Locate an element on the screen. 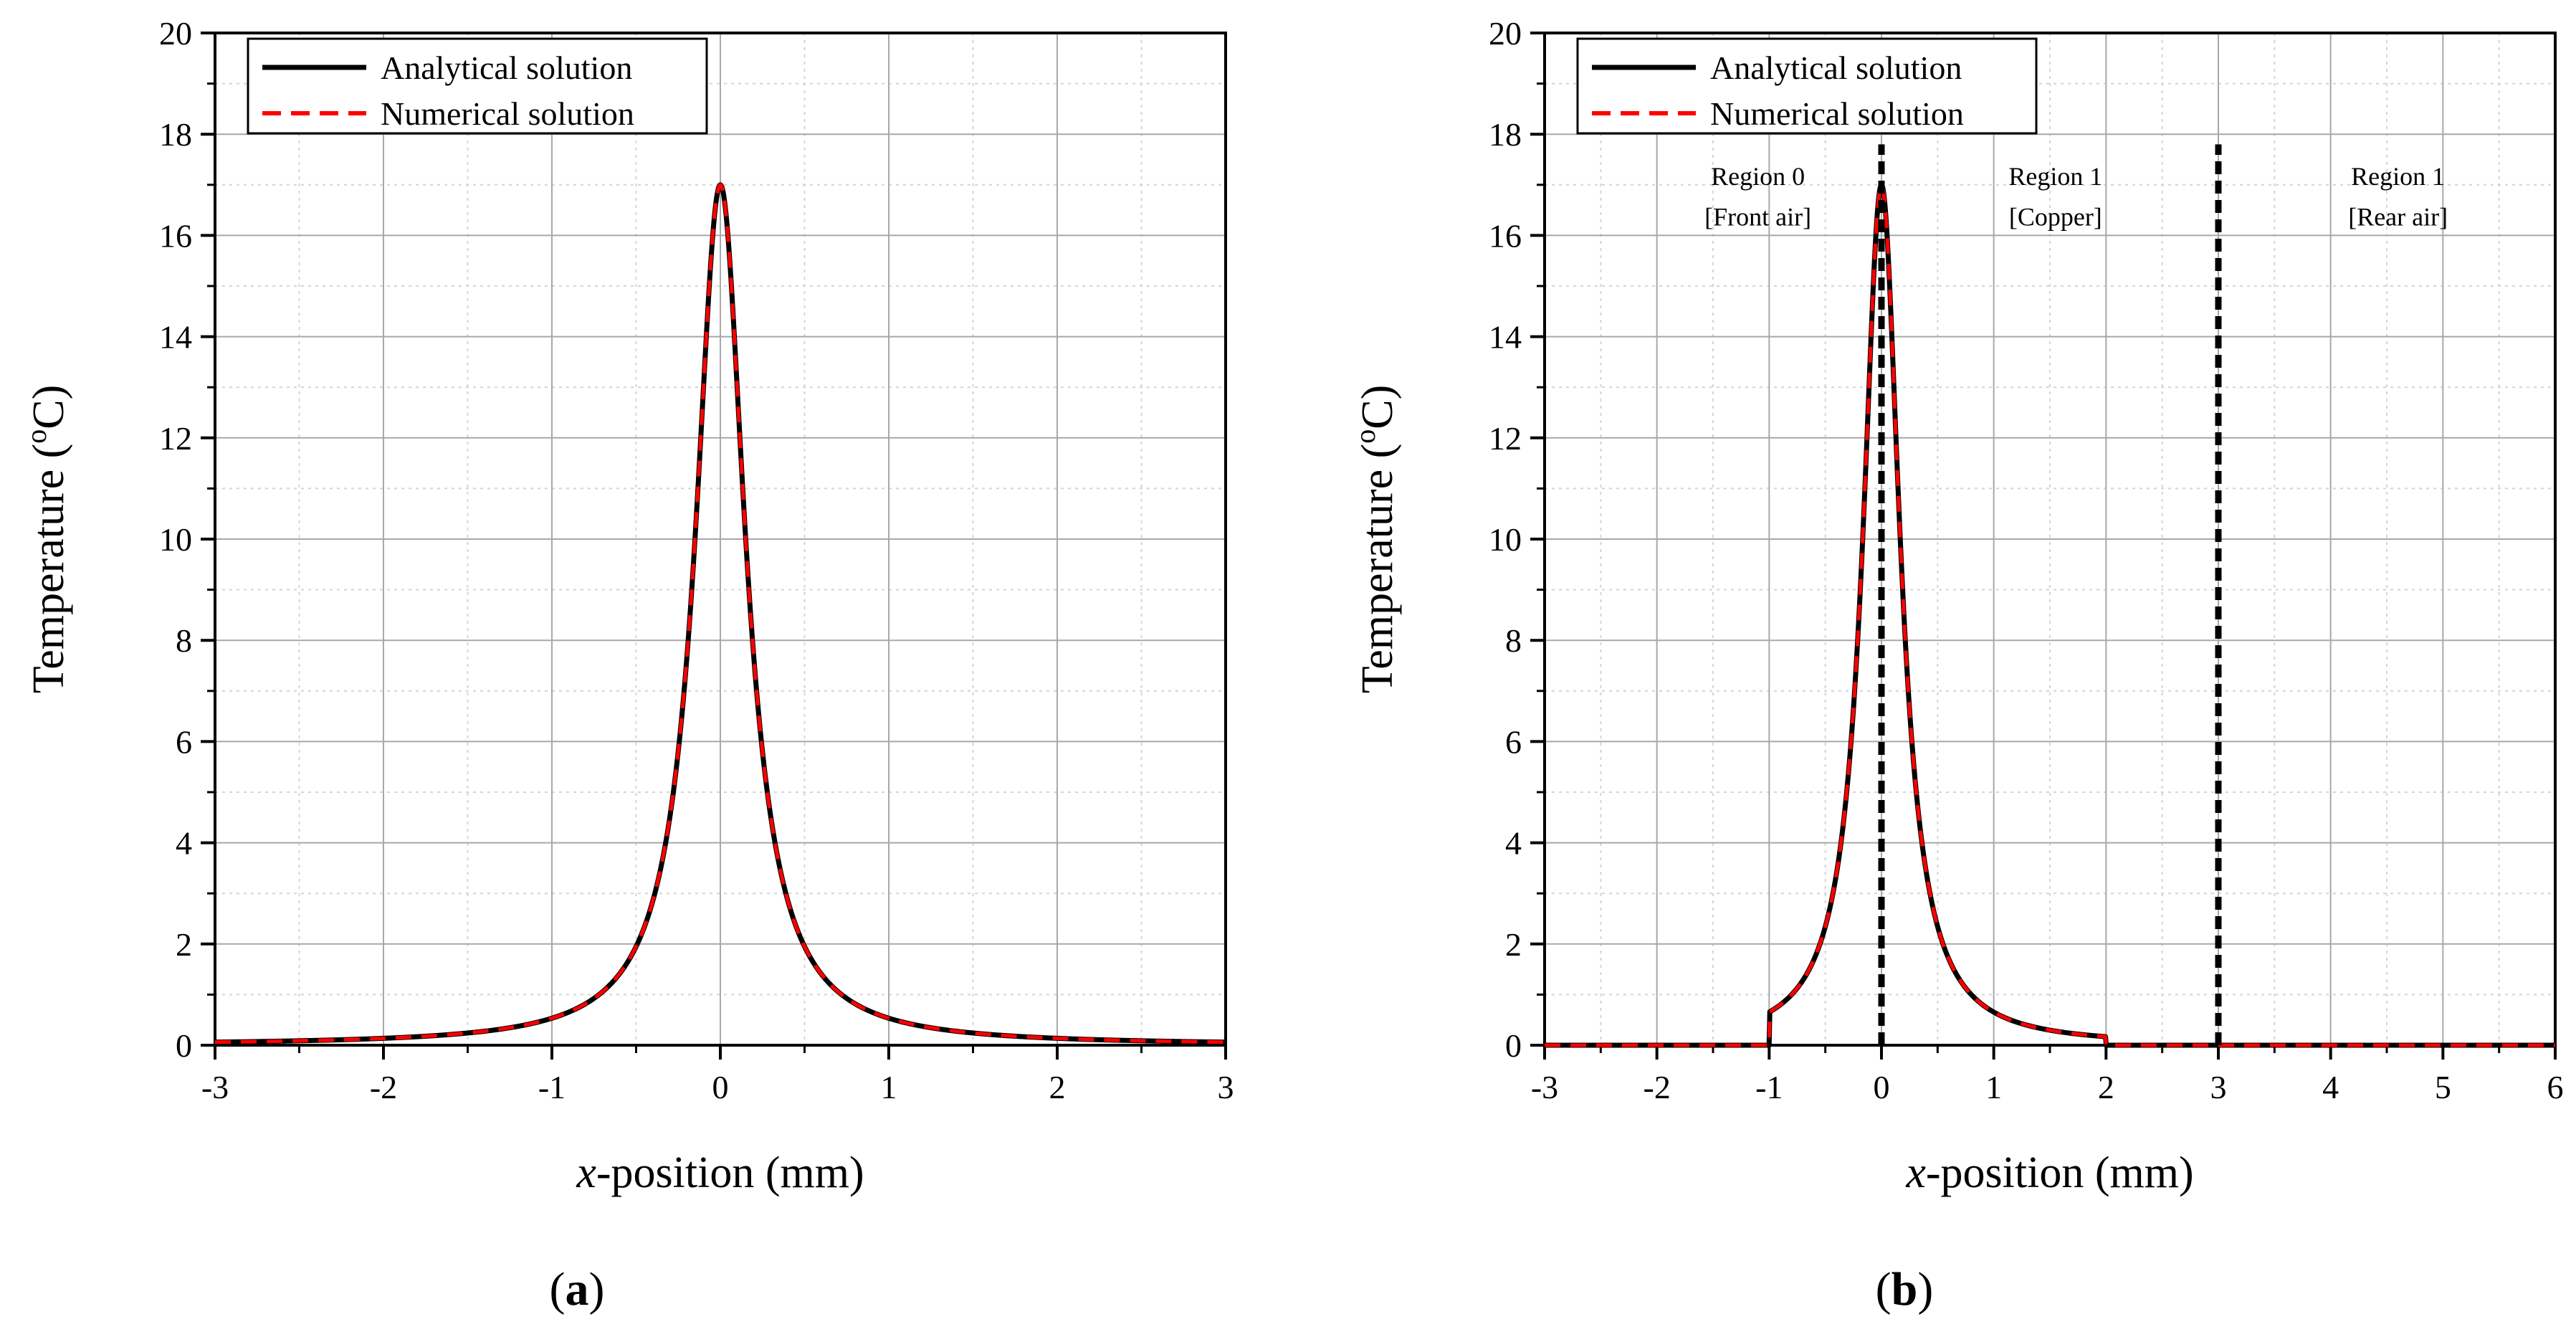 The width and height of the screenshot is (2576, 1342). region-material-label: [Copper] is located at coordinates (2055, 216).